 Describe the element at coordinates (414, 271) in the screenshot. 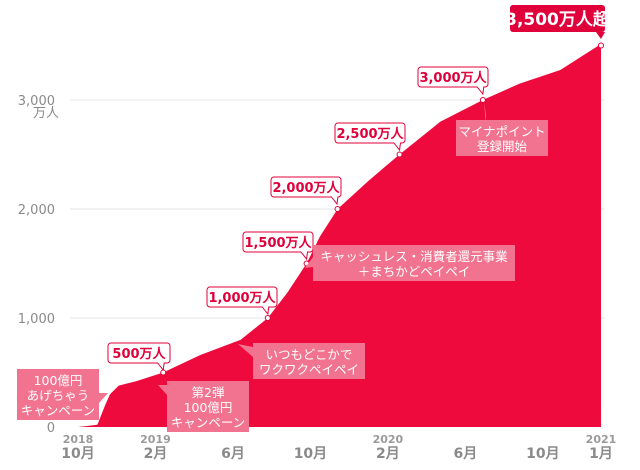

I see `event-label-line: ＋まちかどペイペイ` at that location.